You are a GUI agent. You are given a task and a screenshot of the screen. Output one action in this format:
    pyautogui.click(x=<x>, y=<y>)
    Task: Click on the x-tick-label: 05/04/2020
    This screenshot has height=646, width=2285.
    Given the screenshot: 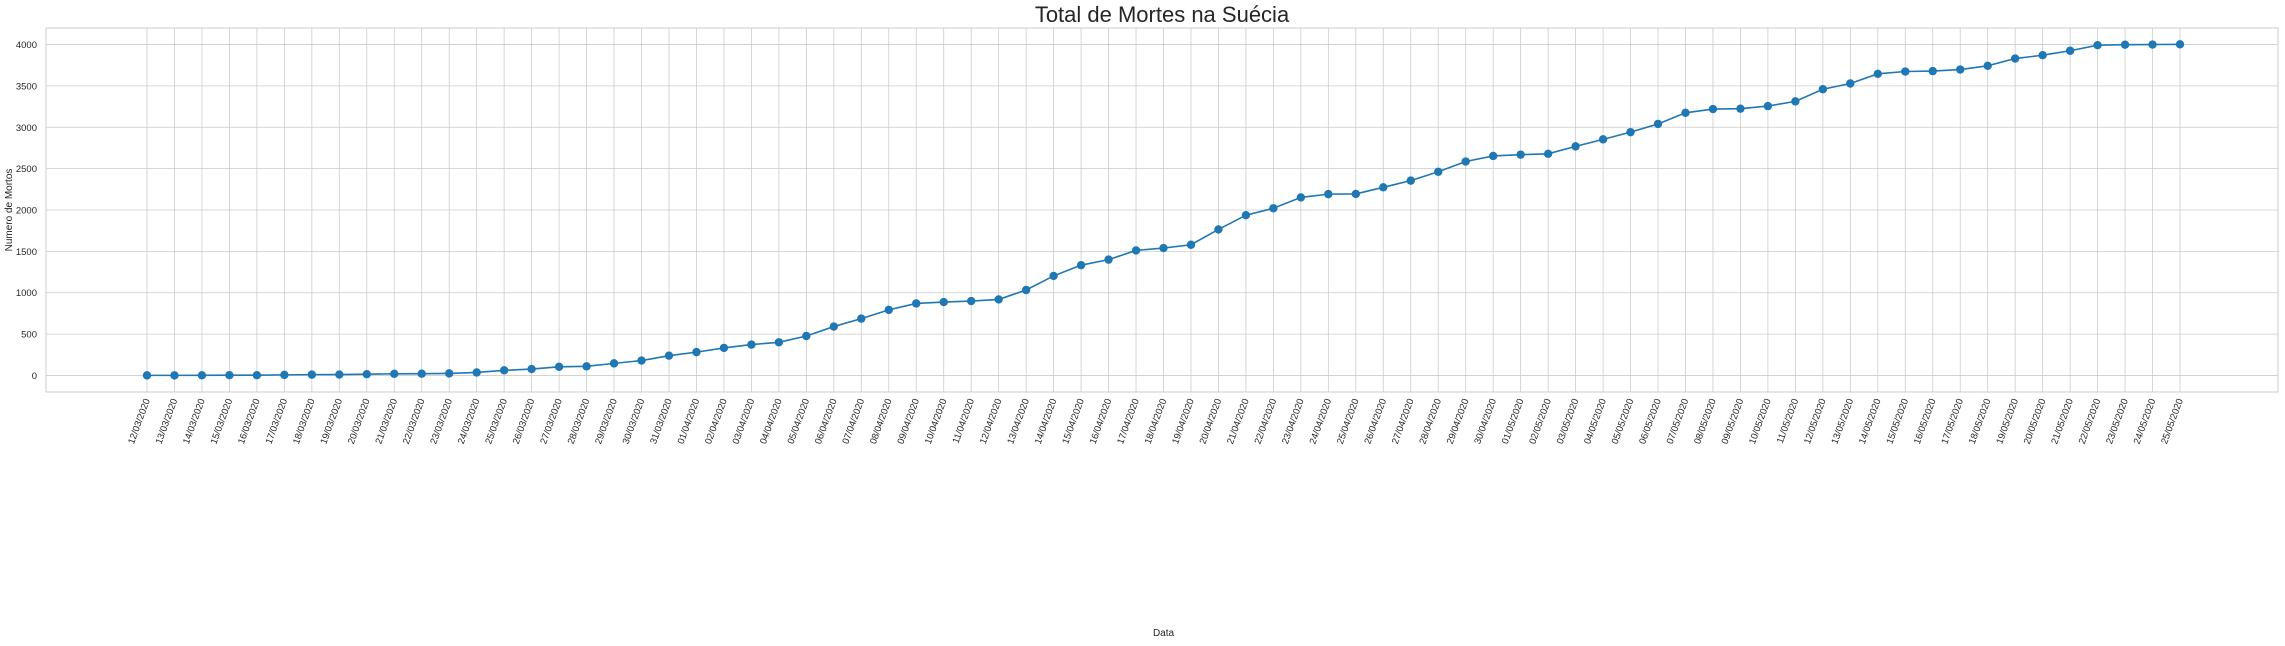 What is the action you would take?
    pyautogui.click(x=799, y=421)
    